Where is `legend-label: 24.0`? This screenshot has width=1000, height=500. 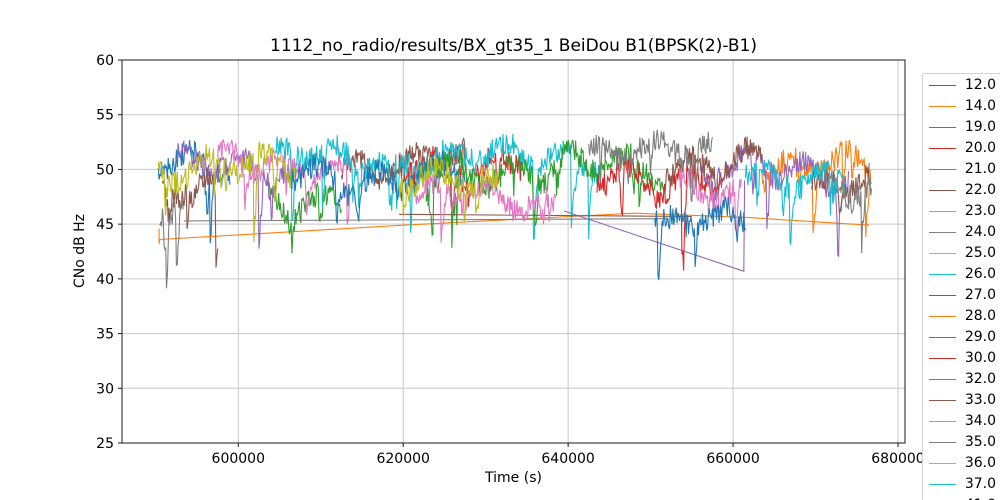
legend-label: 24.0 is located at coordinates (980, 232).